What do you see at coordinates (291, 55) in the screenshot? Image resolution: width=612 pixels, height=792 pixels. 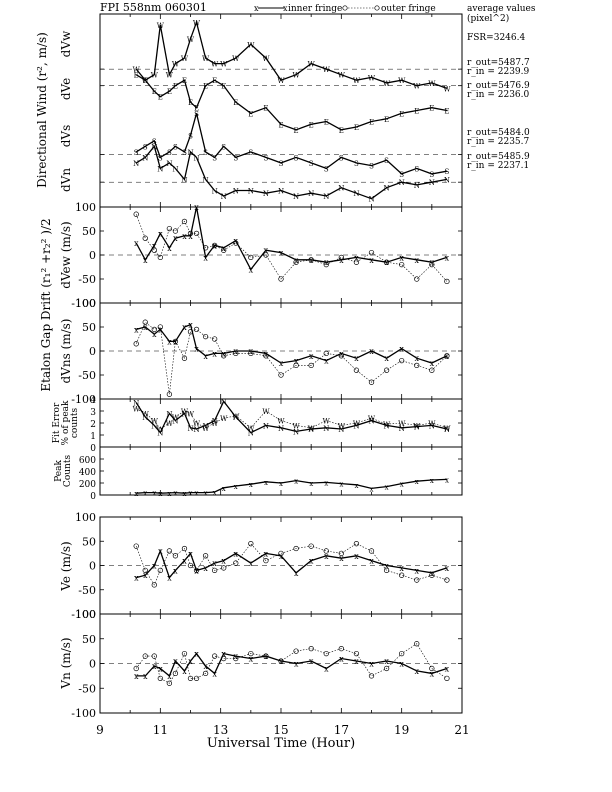 I see `series-line-dvw` at bounding box center [291, 55].